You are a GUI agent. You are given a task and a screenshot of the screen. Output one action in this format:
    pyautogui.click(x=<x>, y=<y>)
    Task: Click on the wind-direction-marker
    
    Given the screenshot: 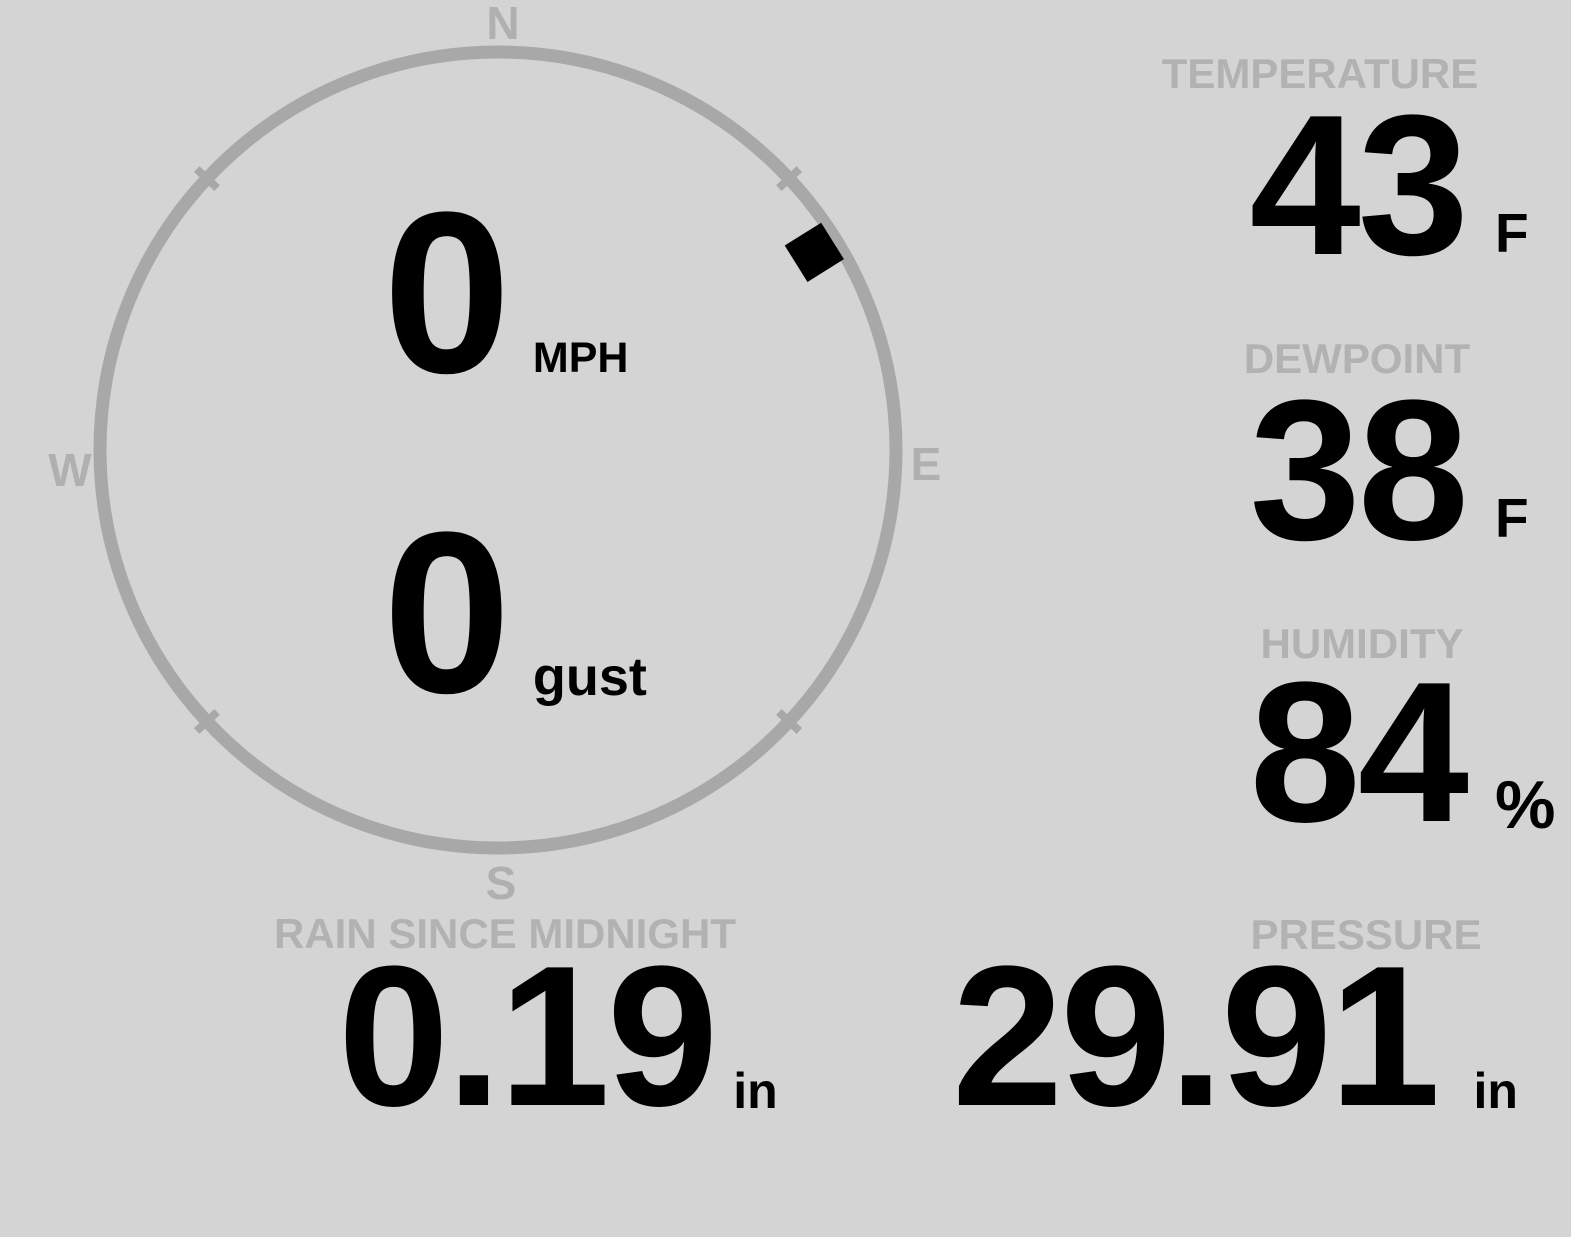 What is the action you would take?
    pyautogui.click(x=814, y=252)
    